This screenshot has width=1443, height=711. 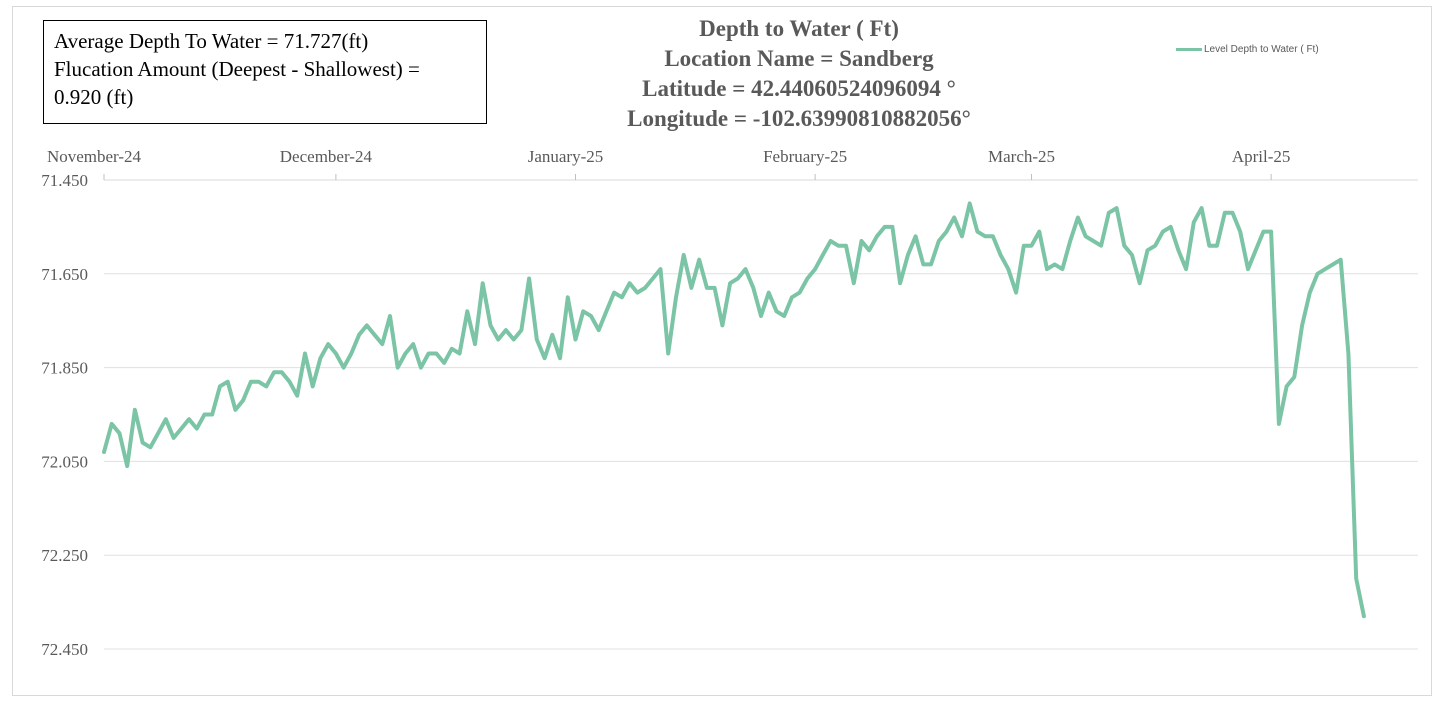 I want to click on longitude: Longitude = -102.63990810882056°, so click(x=799, y=118).